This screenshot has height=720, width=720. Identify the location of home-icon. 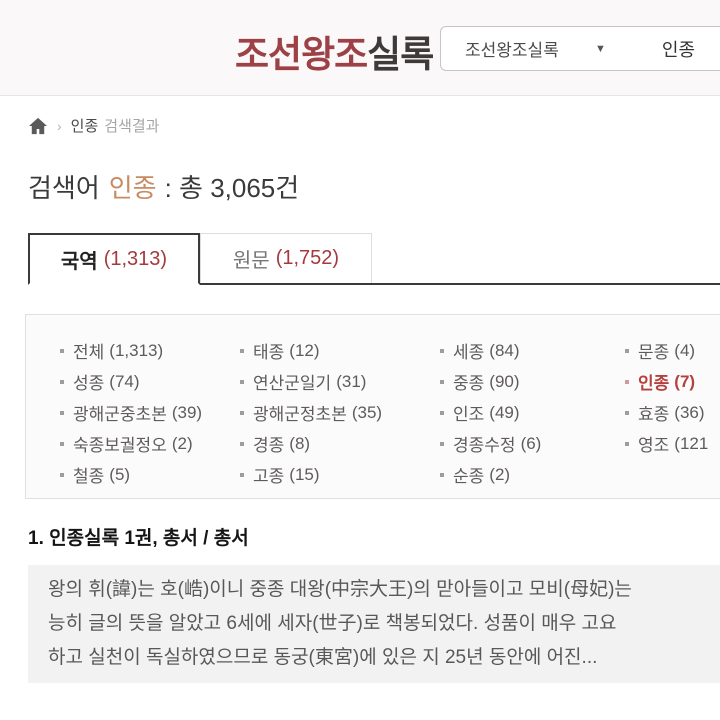
(38, 126).